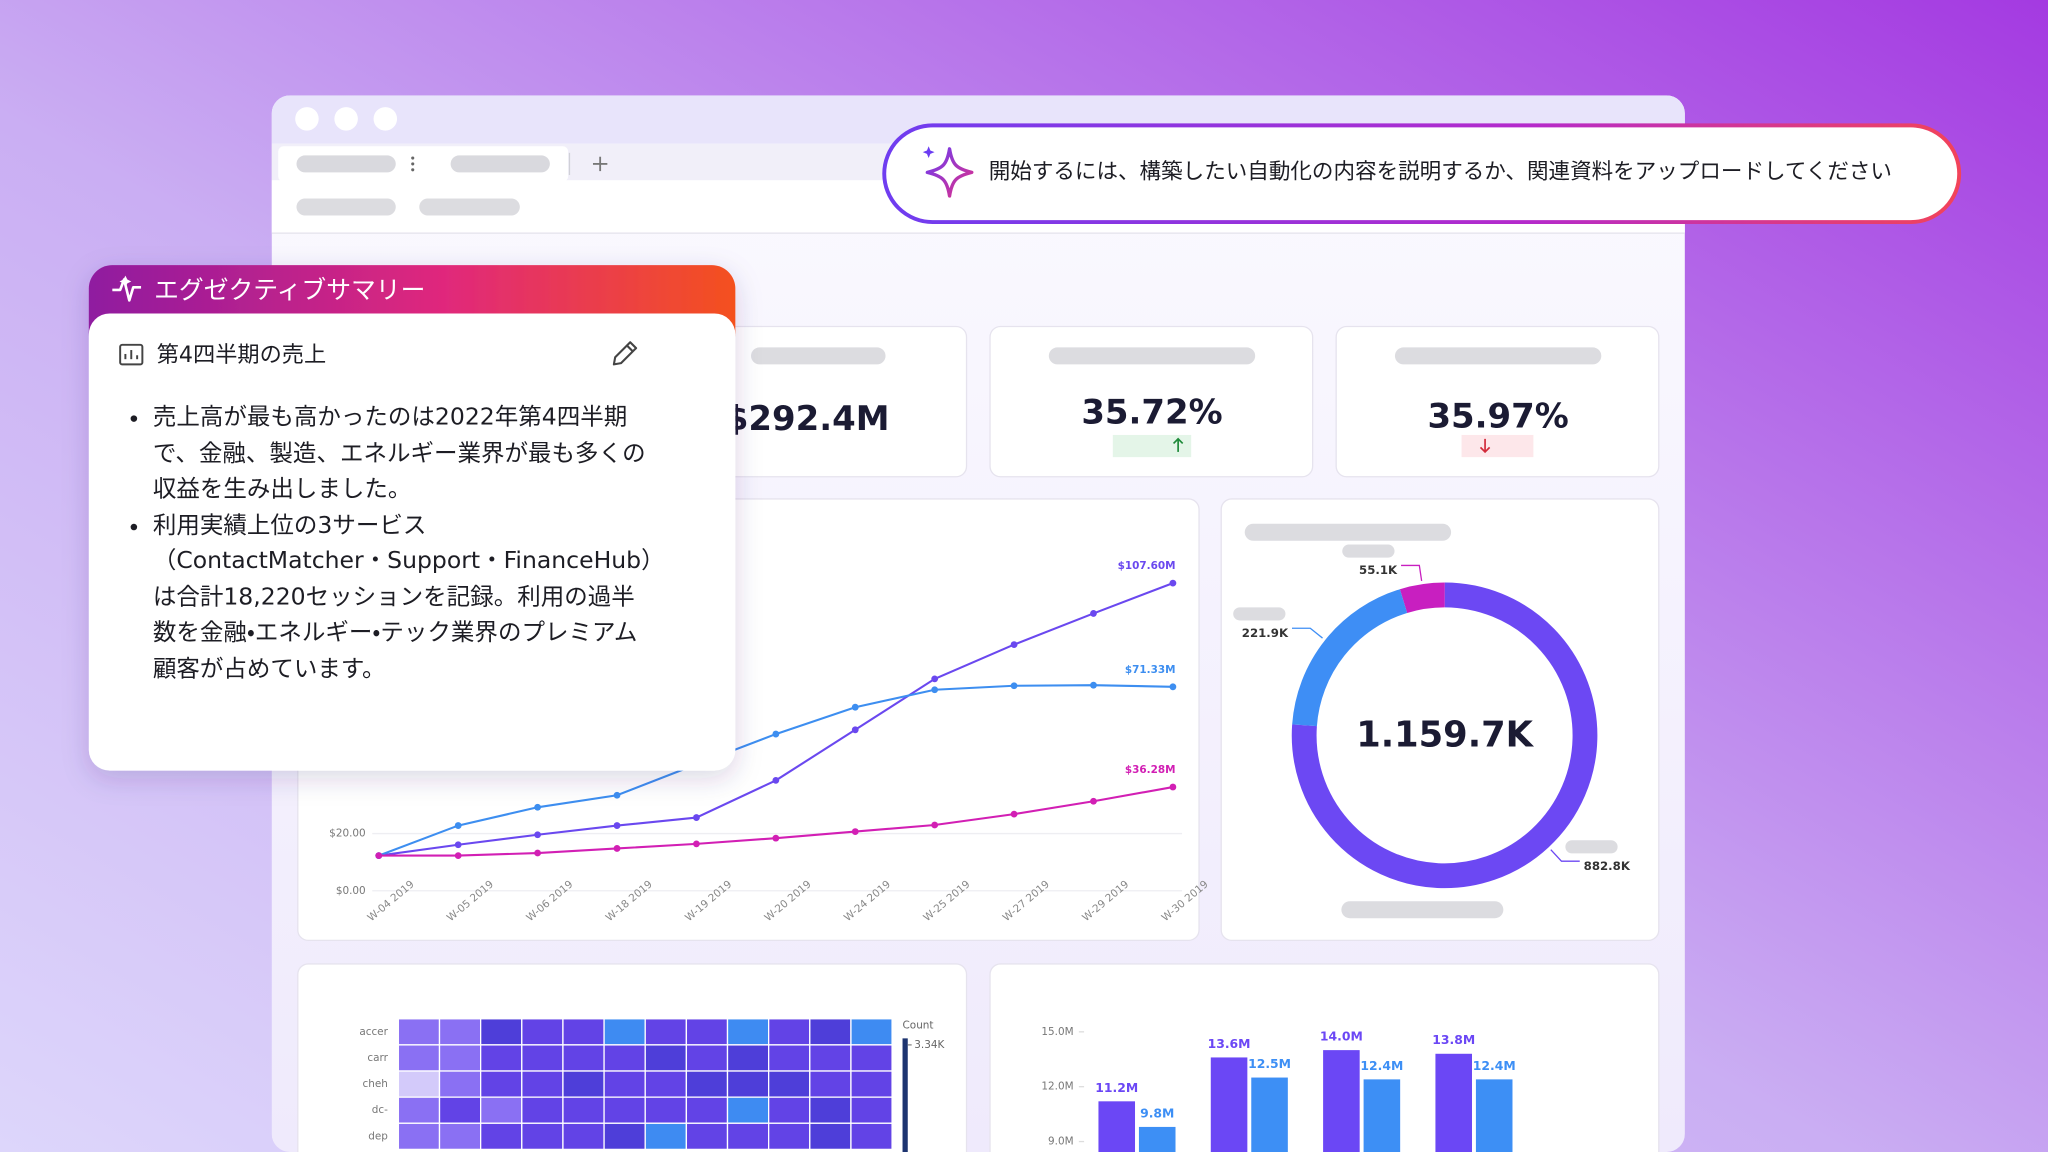  Describe the element at coordinates (1498, 356) in the screenshot. I see `kpi-placeholder` at that location.